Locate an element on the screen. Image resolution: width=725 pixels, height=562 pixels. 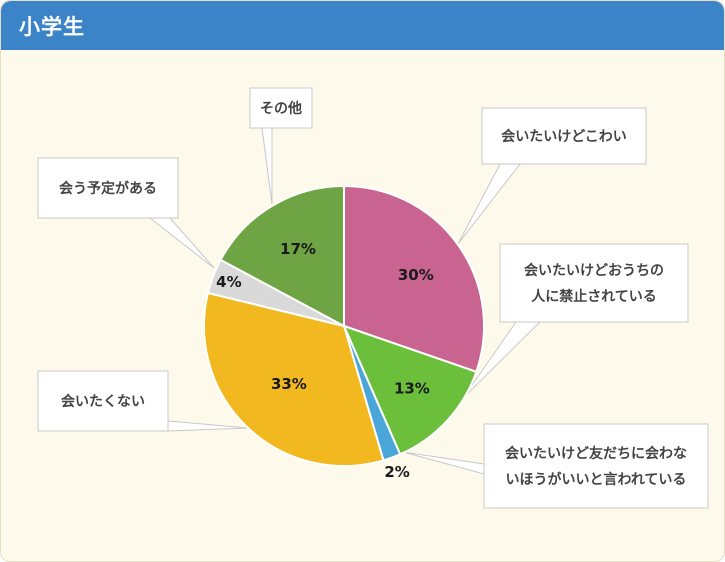
slice-percent-label: 4% is located at coordinates (228, 282).